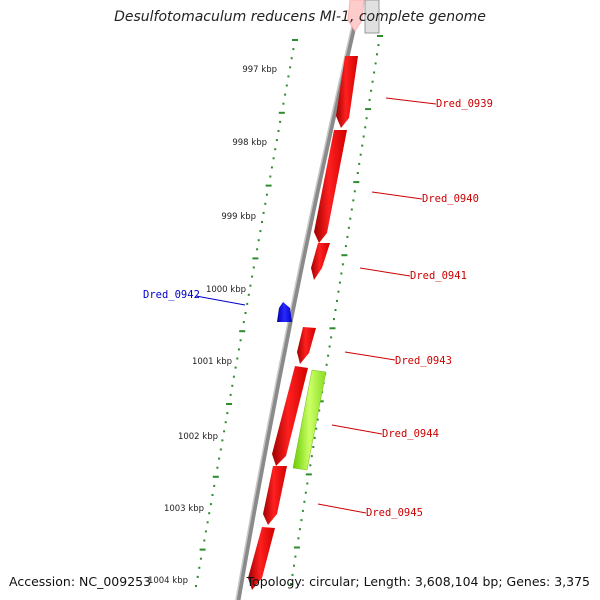 This screenshot has height=600, width=600. I want to click on gene-label-dred-0939: Dred_0939, so click(464, 104).